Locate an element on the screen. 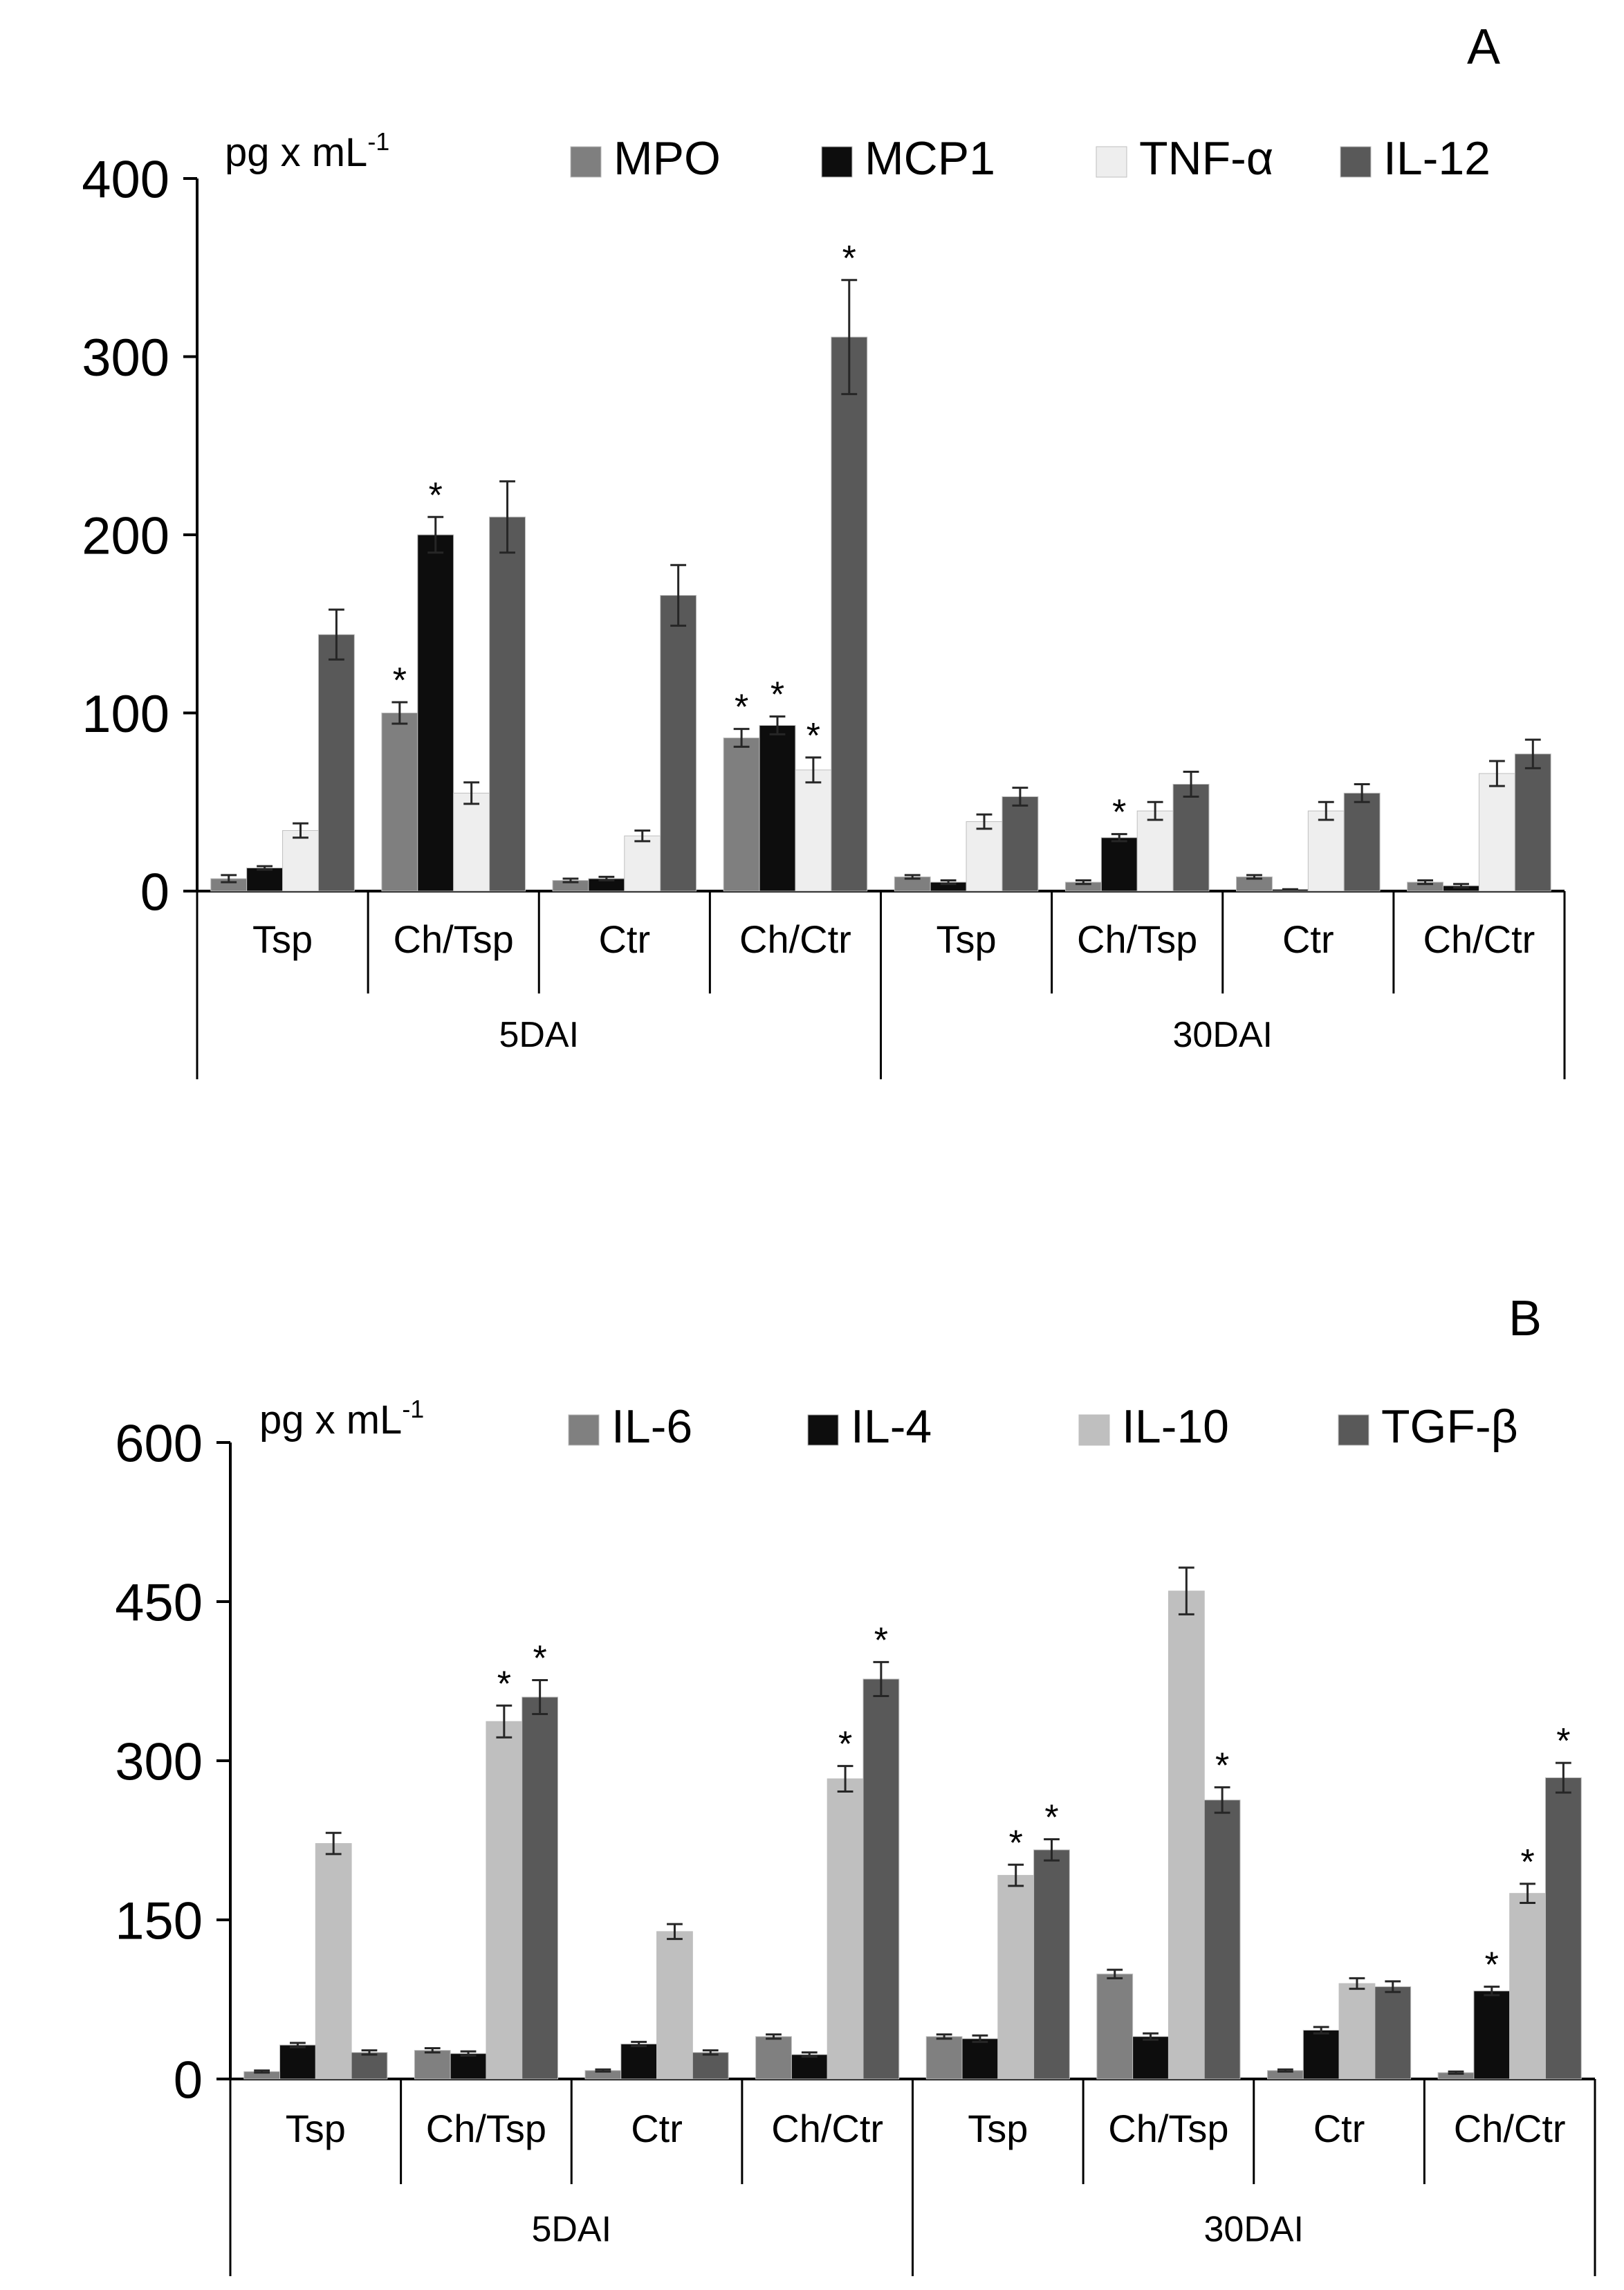 This screenshot has width=1624, height=2290. y-tick-label: 400 is located at coordinates (125, 179).